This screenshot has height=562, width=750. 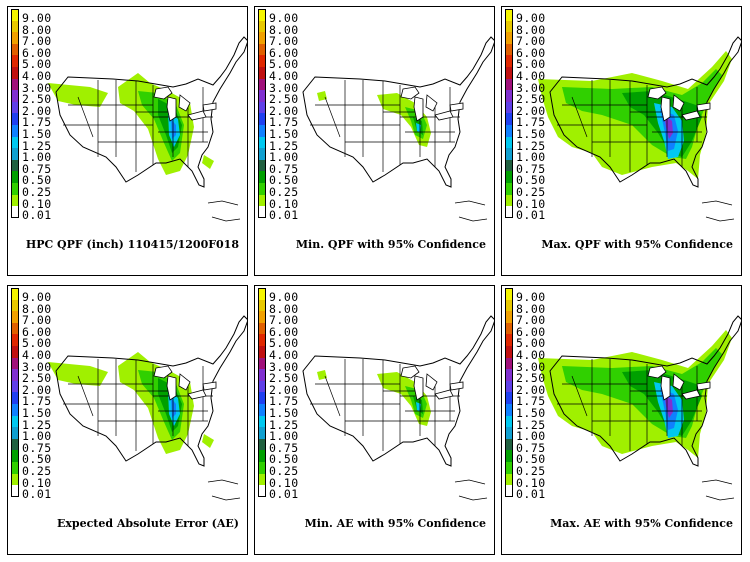 What do you see at coordinates (531, 389) in the screenshot?
I see `colorbar-label: 2.00` at bounding box center [531, 389].